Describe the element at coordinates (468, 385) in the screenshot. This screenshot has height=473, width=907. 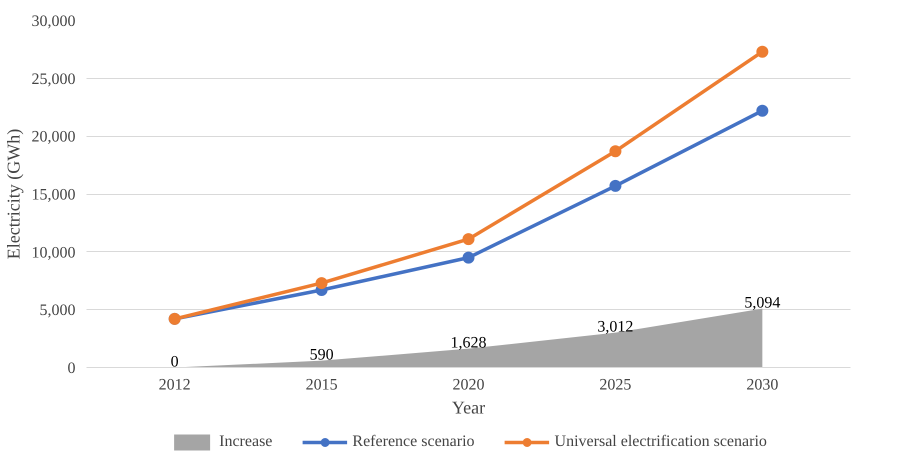
I see `x-tick-label: 2020` at that location.